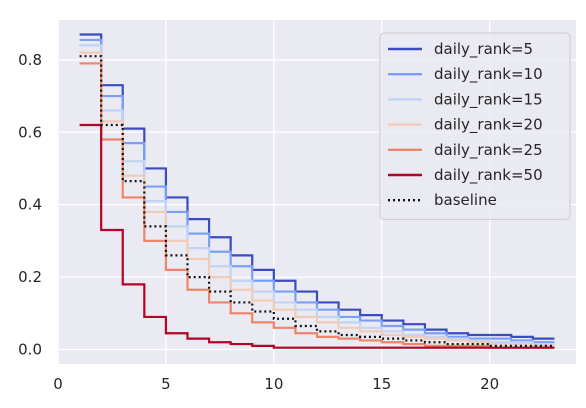 Image resolution: width=586 pixels, height=408 pixels. What do you see at coordinates (488, 99) in the screenshot?
I see `legend-entry: daily_rank=15` at bounding box center [488, 99].